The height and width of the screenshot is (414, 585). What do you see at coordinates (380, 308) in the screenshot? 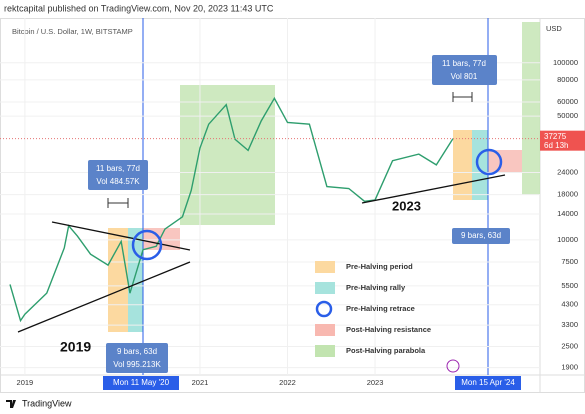
I see `legend-label: Pre-Halving retrace` at bounding box center [380, 308].